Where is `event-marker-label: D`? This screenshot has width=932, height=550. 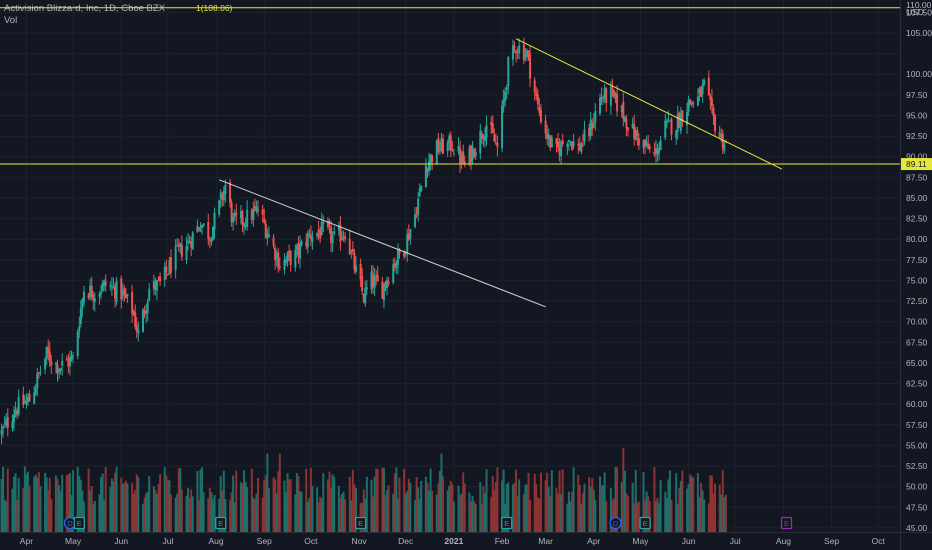 event-marker-label: D is located at coordinates (70, 523).